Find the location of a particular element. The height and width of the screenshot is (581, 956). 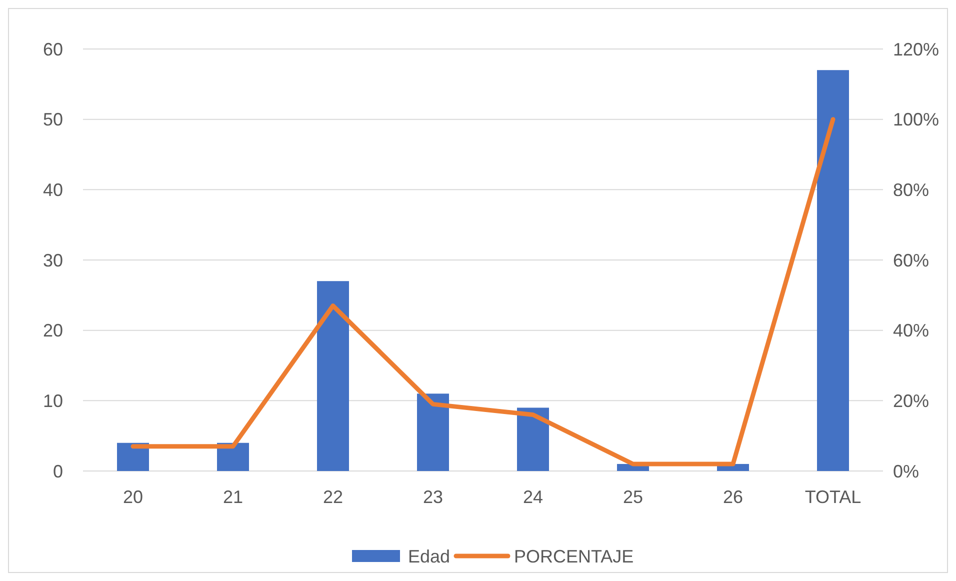

y2-tick-label: 0% is located at coordinates (906, 471).